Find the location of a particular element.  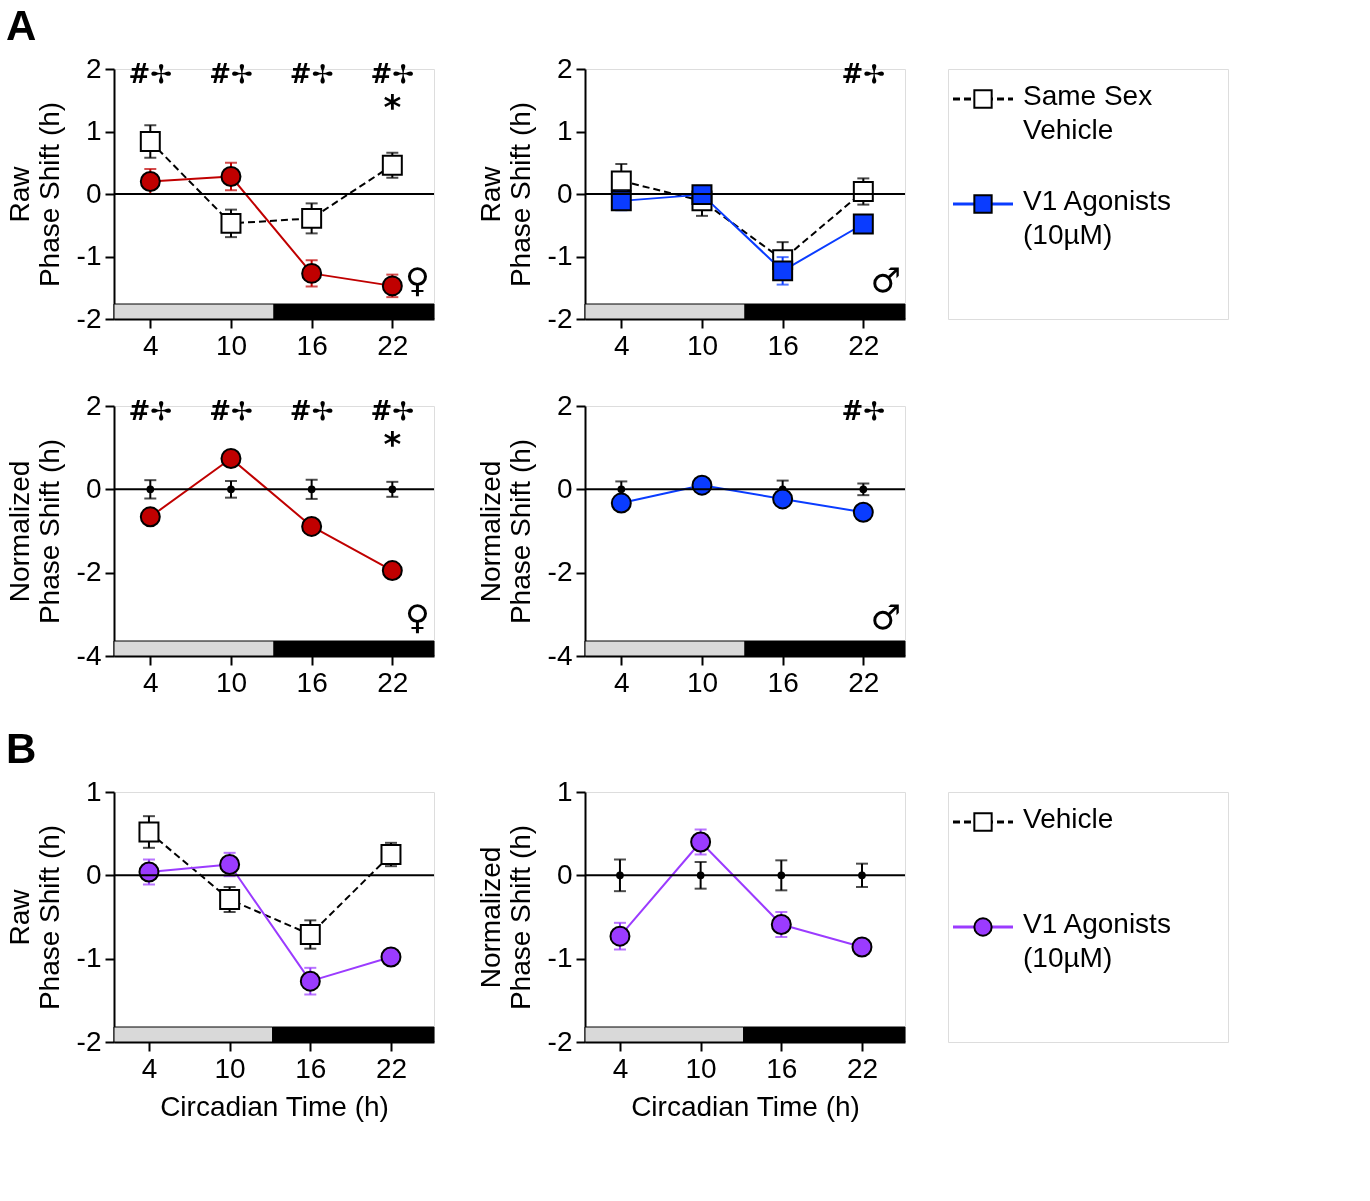

legend-label: Same Sex Vehicle is located at coordinates (1088, 112).